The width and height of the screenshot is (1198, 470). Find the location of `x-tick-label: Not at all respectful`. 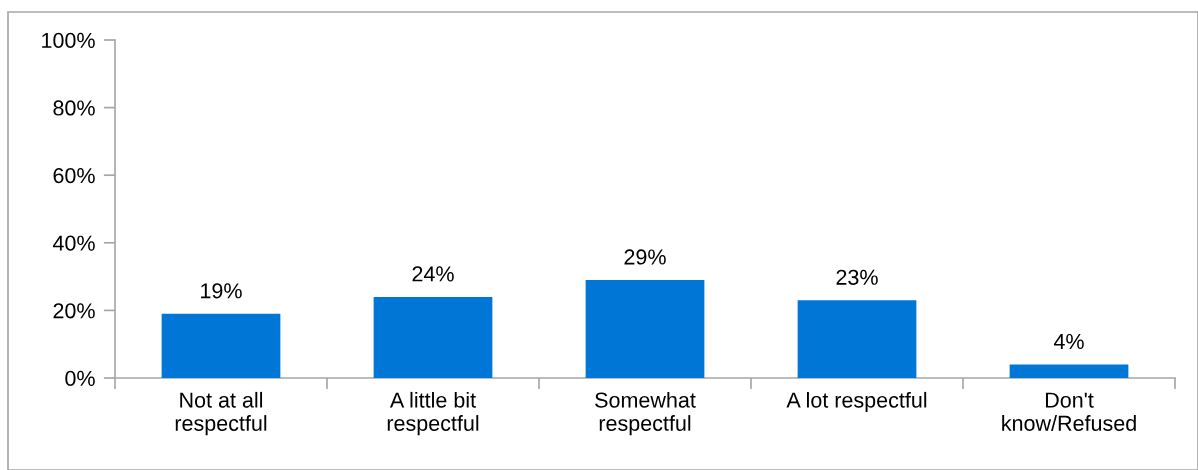

x-tick-label: Not at all respectful is located at coordinates (221, 413).